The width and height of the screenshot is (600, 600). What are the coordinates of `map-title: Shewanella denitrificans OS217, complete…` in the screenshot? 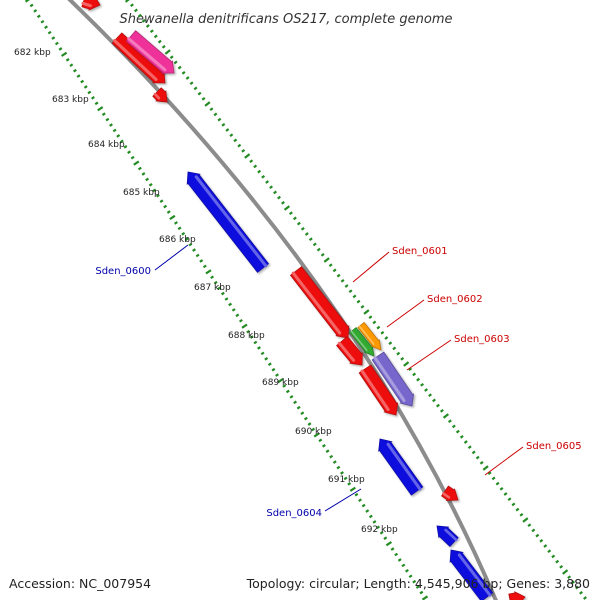 It's located at (286, 19).